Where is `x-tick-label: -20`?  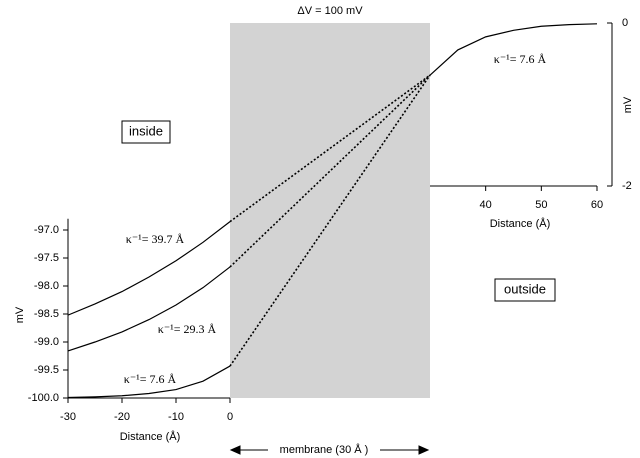
x-tick-label: -20 is located at coordinates (122, 417).